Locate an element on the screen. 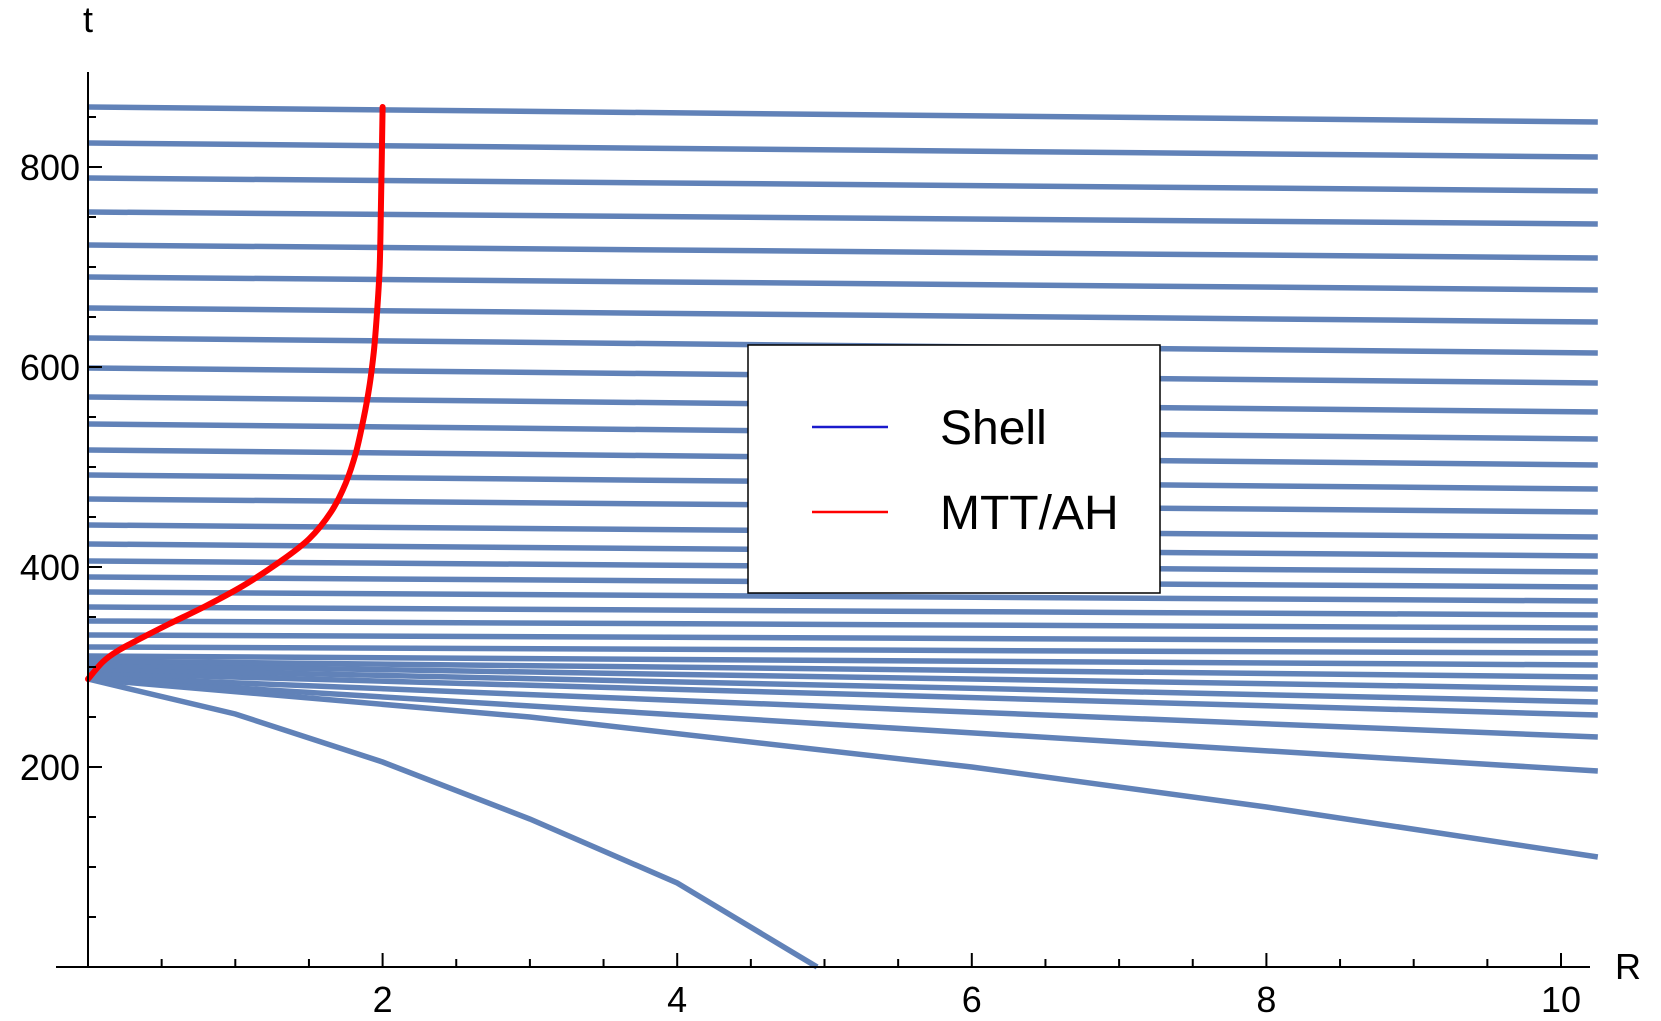  x-tick-label: 6 is located at coordinates (972, 999).